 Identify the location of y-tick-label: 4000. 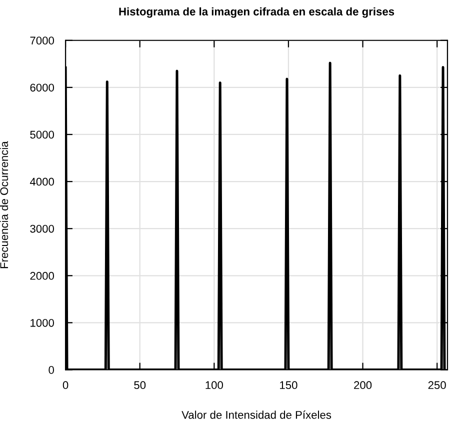
(42, 182).